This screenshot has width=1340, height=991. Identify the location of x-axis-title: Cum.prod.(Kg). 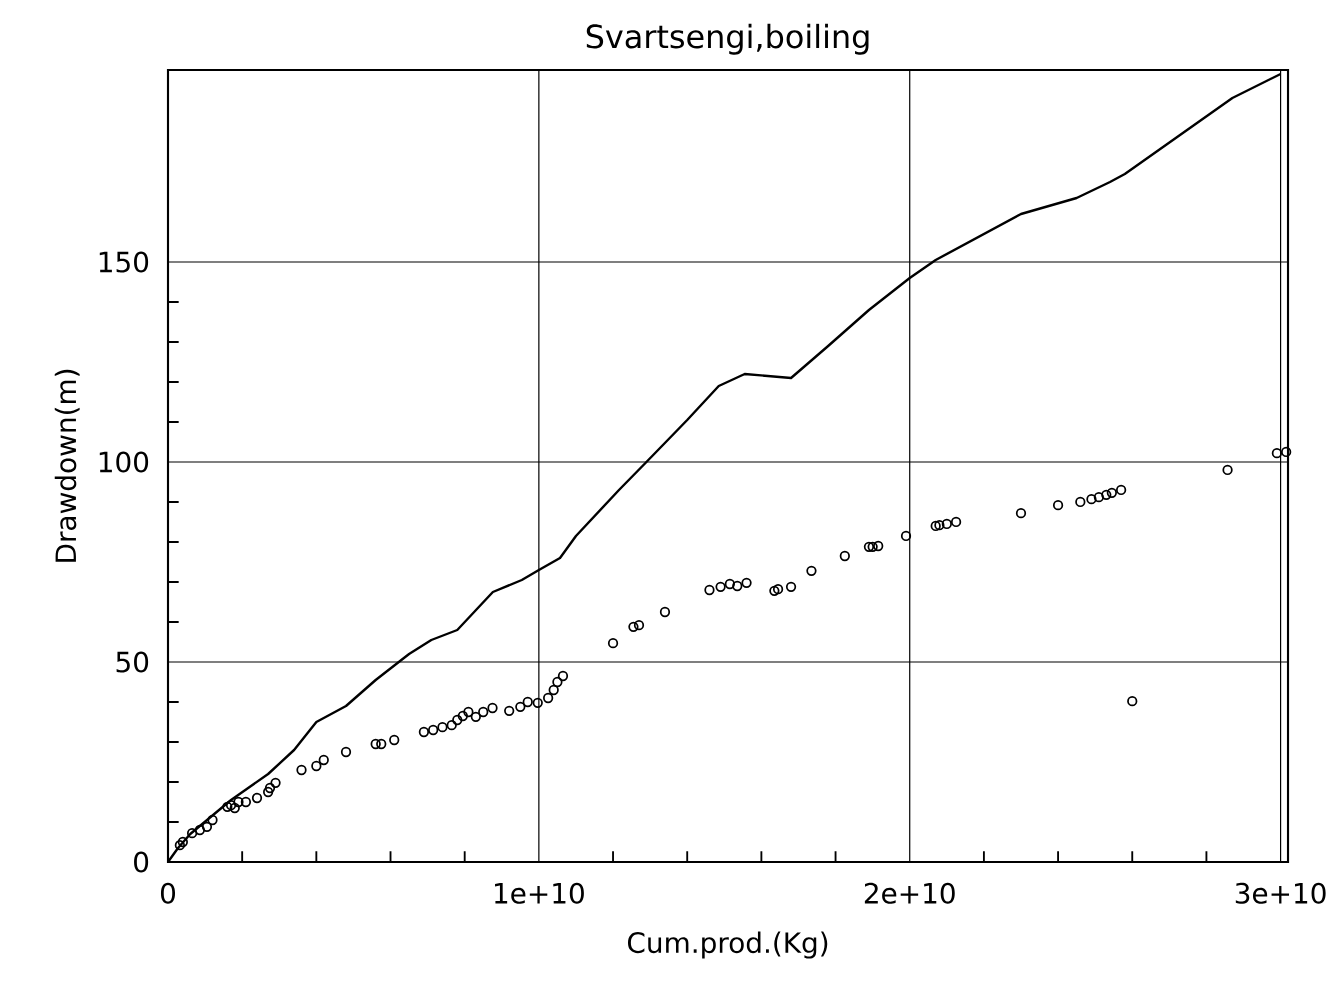
(727, 945).